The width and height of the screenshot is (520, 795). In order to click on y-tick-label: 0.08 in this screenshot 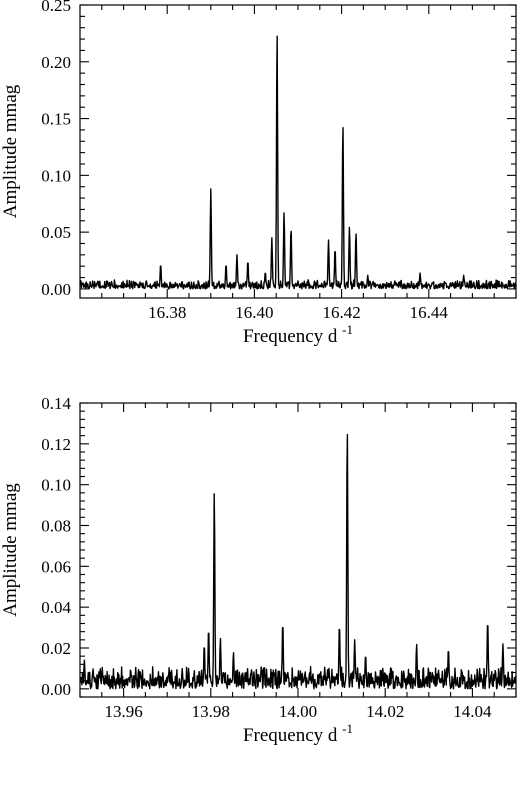, I will do `click(56, 526)`.